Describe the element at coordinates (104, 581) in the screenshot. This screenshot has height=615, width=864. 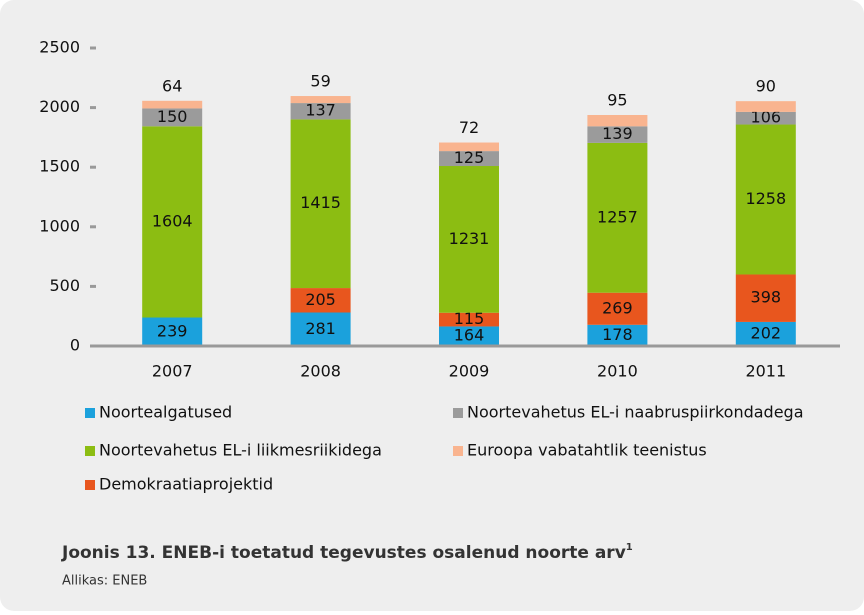
I see `source: Allikas: ENEB` at that location.